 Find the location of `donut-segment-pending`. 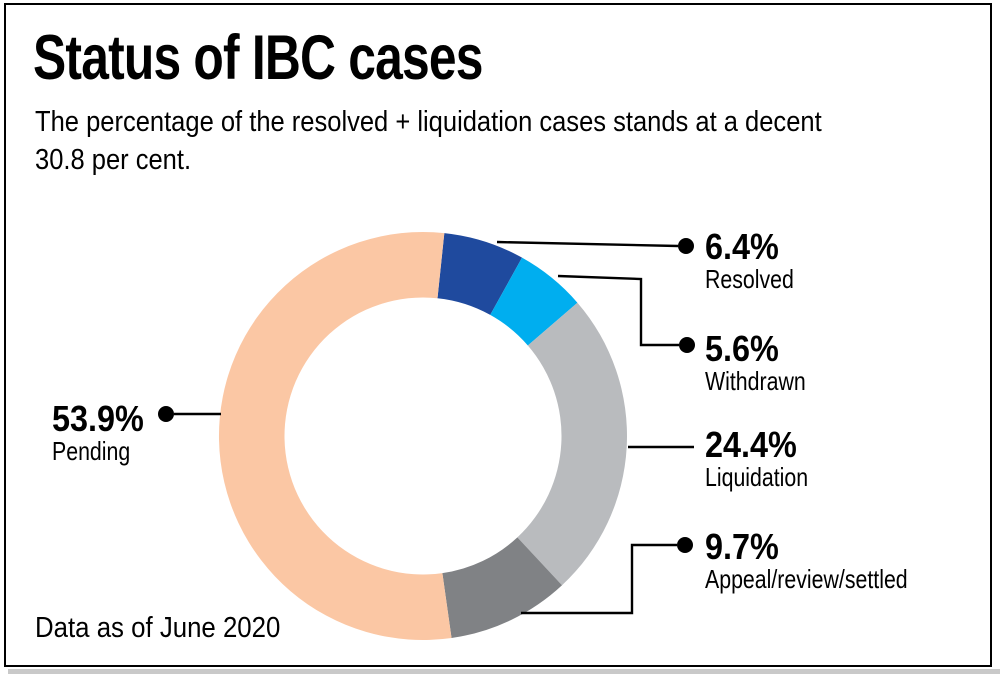

donut-segment-pending is located at coordinates (335, 435).